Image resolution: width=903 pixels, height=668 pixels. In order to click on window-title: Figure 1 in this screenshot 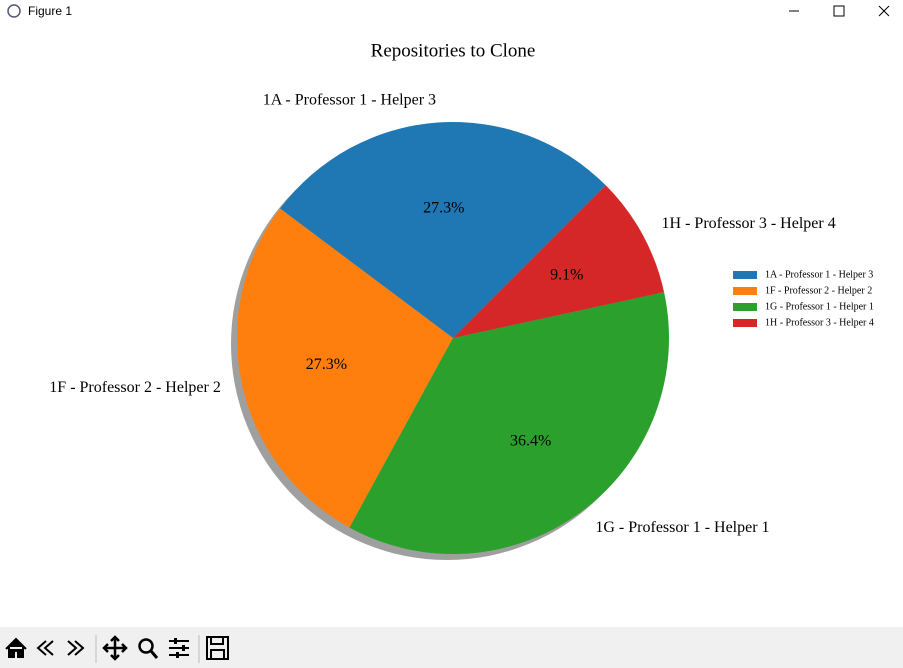, I will do `click(50, 11)`.